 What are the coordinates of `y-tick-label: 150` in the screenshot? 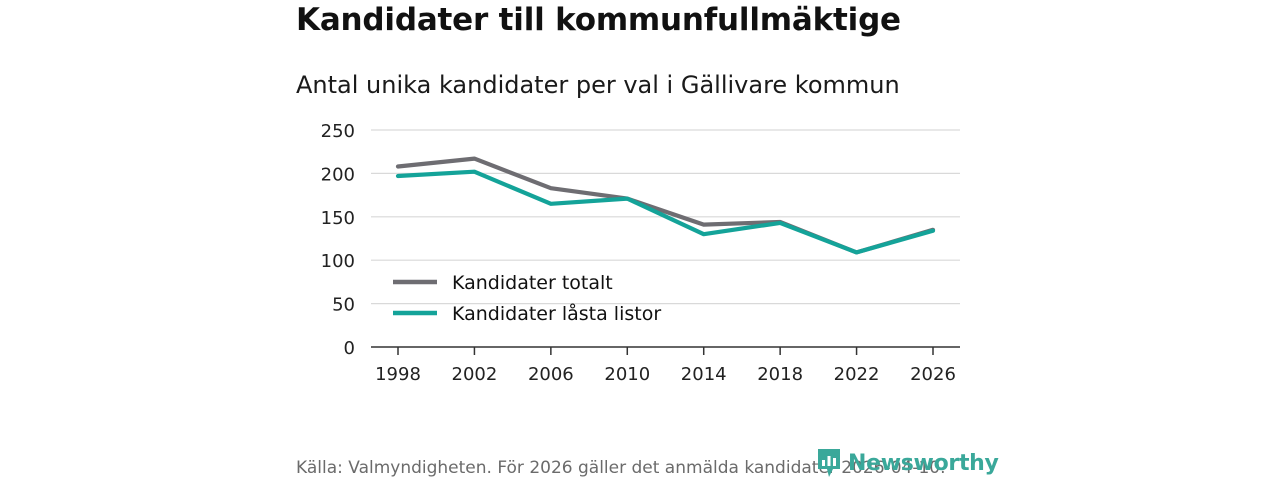 It's located at (338, 218).